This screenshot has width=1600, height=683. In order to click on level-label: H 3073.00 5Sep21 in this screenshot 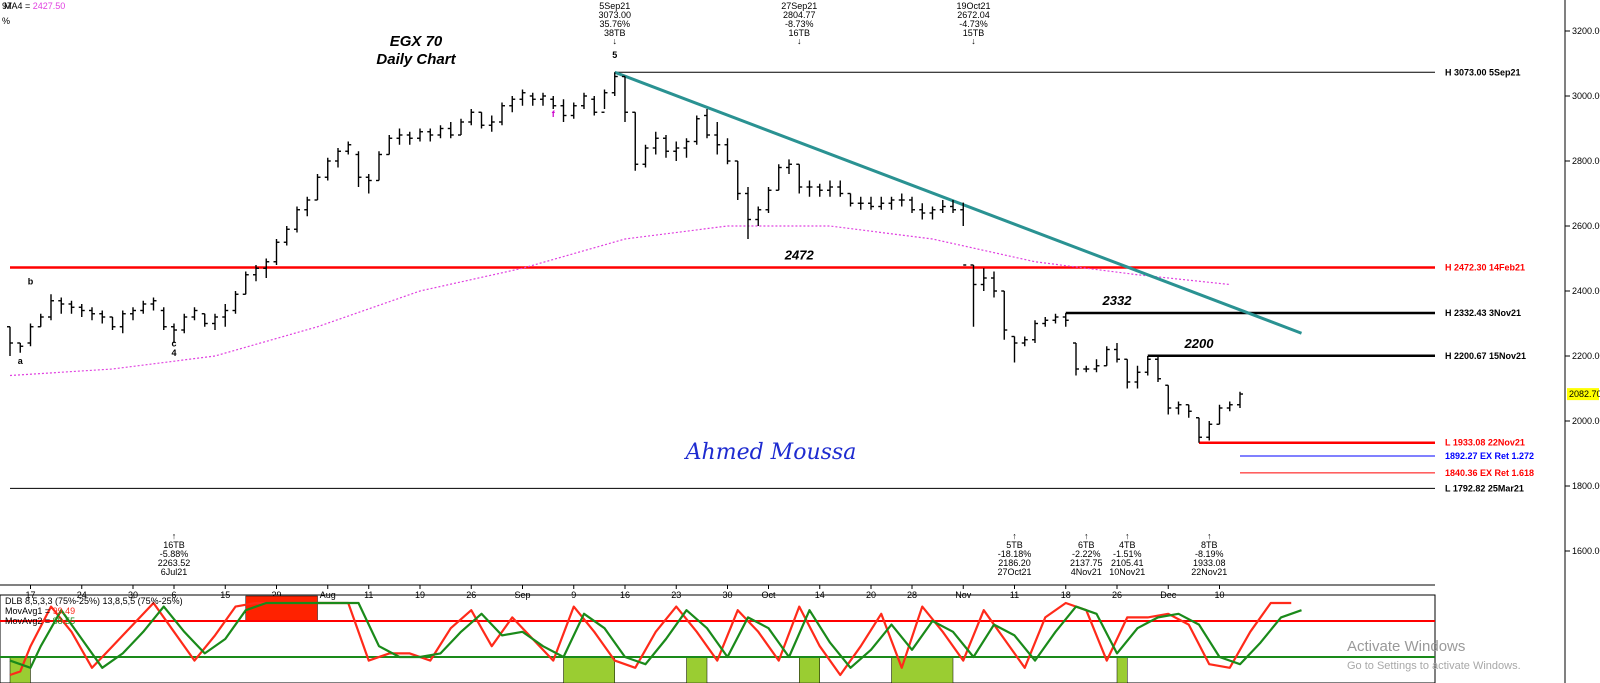, I will do `click(1483, 72)`.